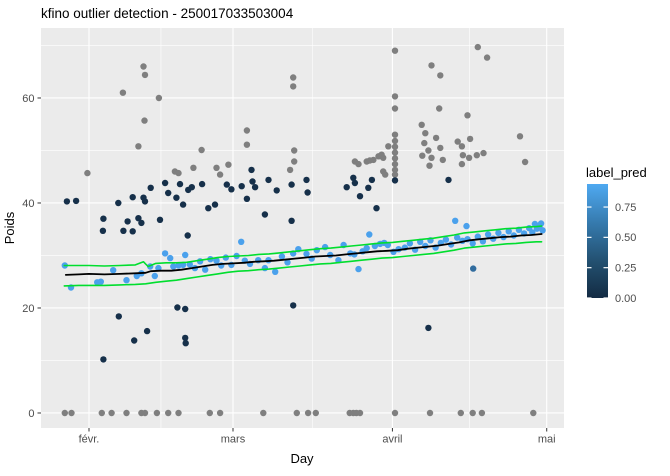 This screenshot has height=476, width=670. What do you see at coordinates (303, 254) in the screenshot?
I see `line-kfino-fit` at bounding box center [303, 254].